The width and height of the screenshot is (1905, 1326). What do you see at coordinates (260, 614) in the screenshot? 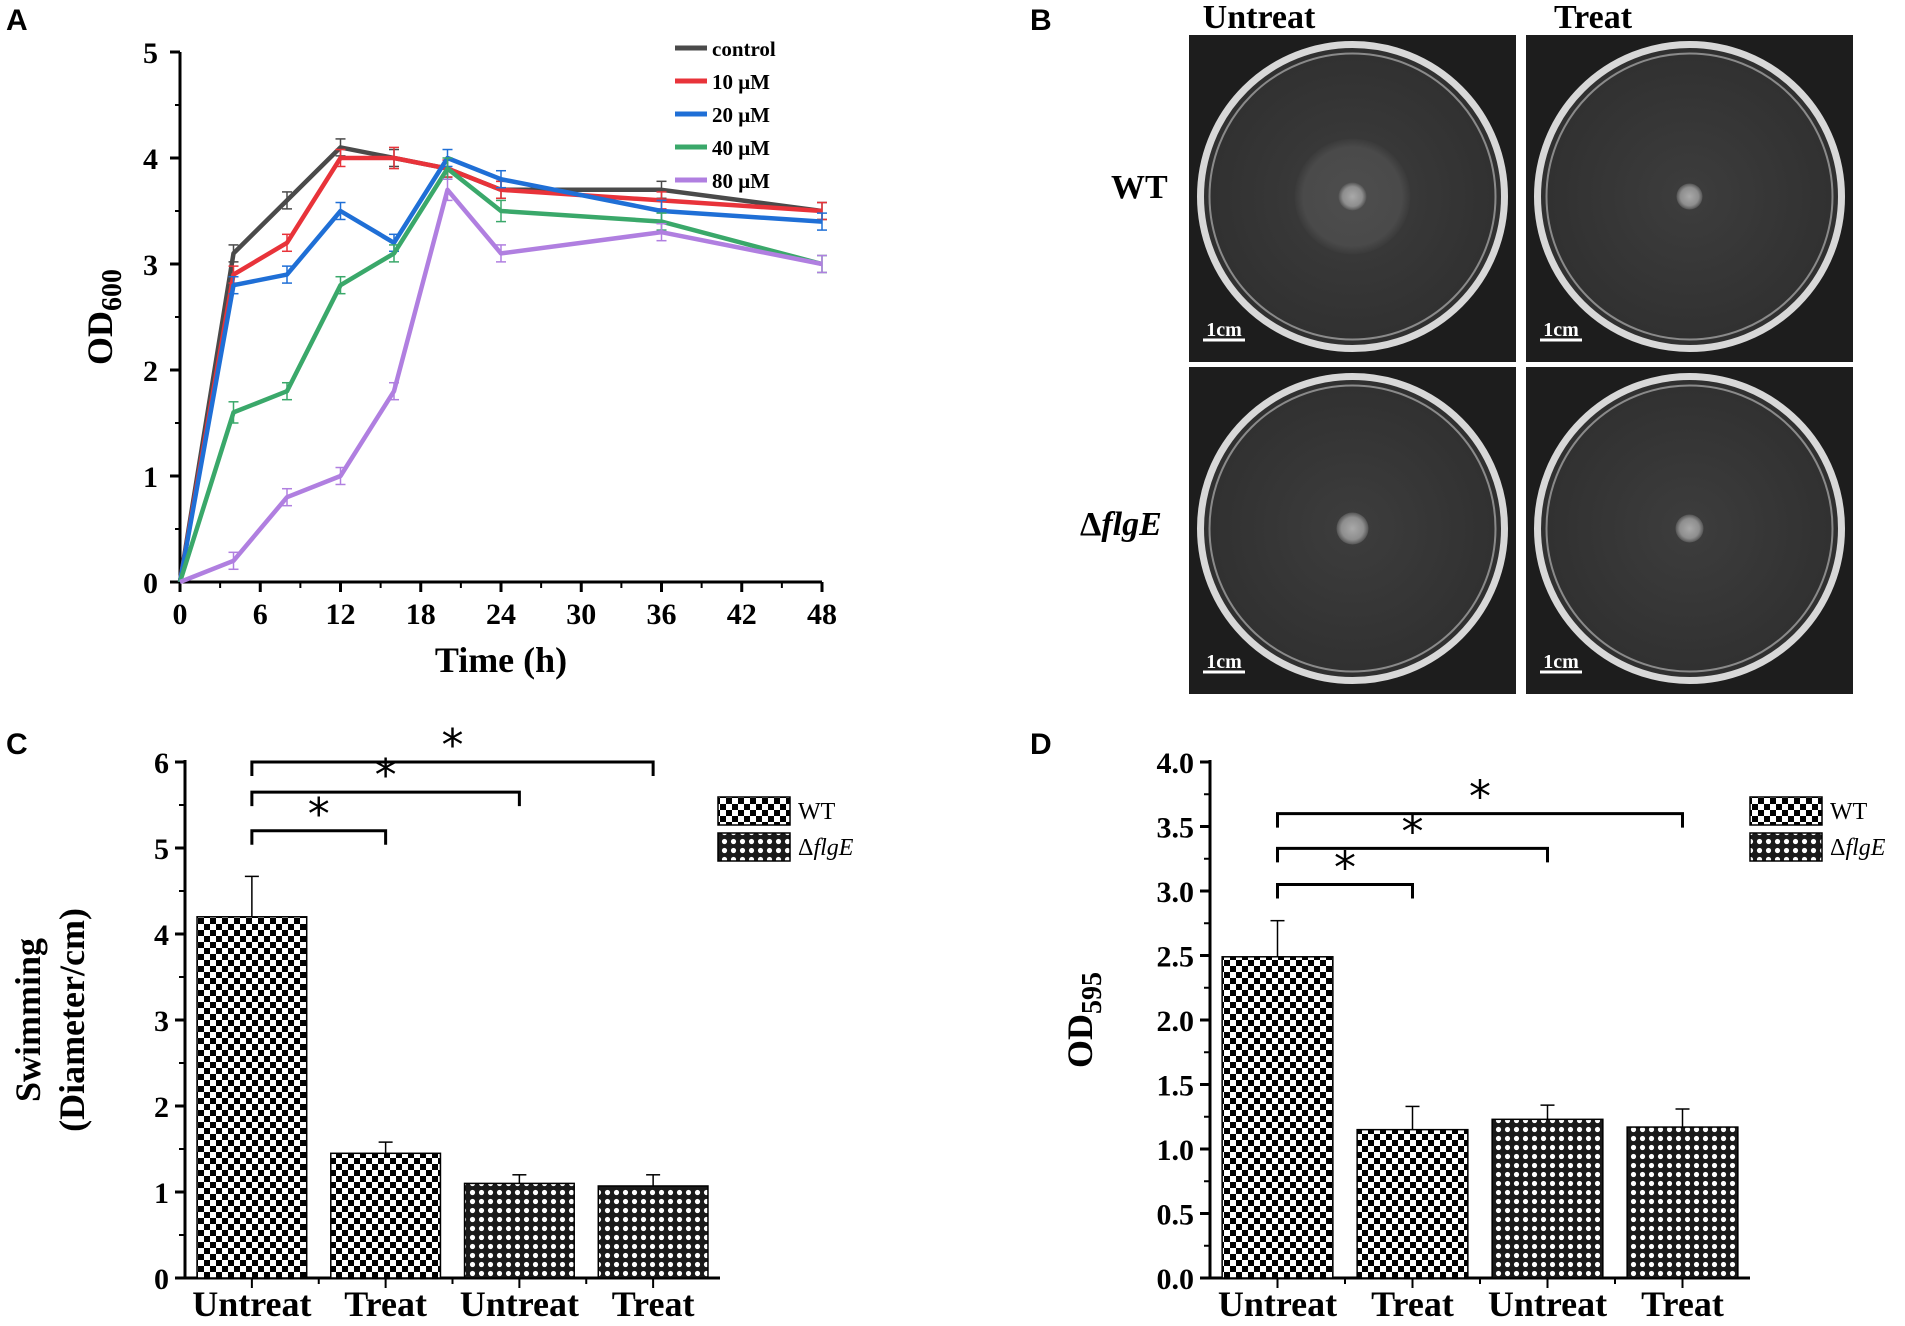
I see `x-tick-label: 6` at bounding box center [260, 614].